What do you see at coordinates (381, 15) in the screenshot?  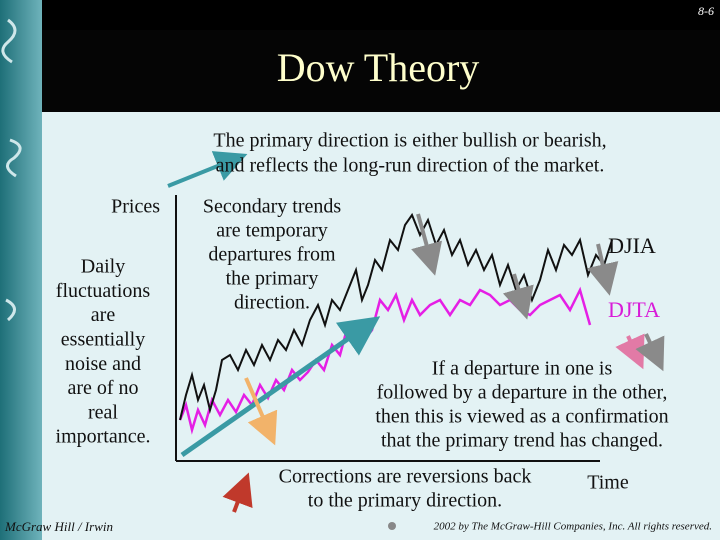 I see `header-top` at bounding box center [381, 15].